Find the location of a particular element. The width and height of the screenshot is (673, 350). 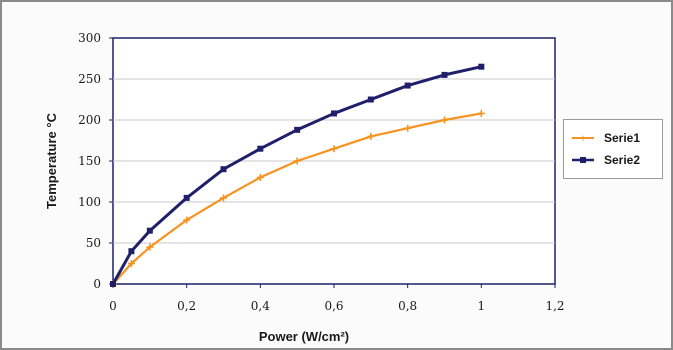

x-axis-ticks: 0 0,2 0,4 0,6 0,8 1 1,2 is located at coordinates (337, 298).